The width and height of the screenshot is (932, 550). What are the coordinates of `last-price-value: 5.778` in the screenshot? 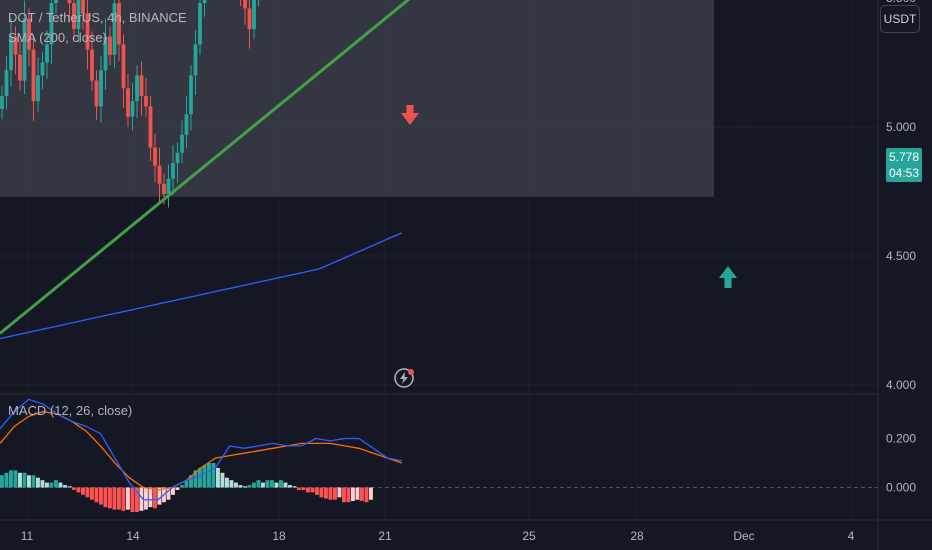 It's located at (904, 157).